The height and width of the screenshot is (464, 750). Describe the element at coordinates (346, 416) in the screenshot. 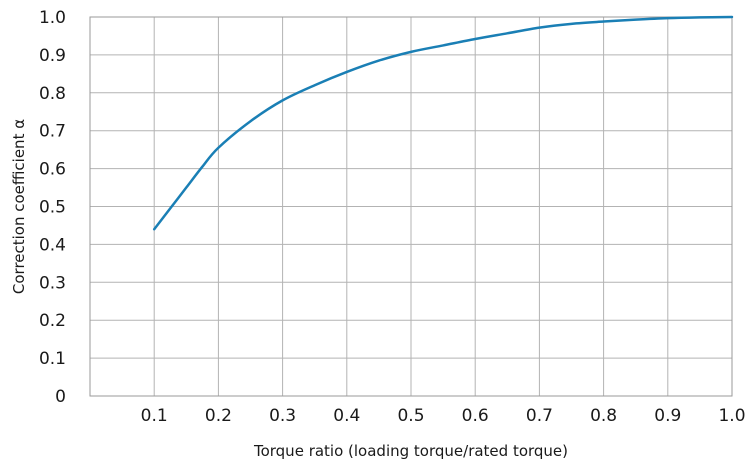

I see `x-tick-label: 0.4` at that location.